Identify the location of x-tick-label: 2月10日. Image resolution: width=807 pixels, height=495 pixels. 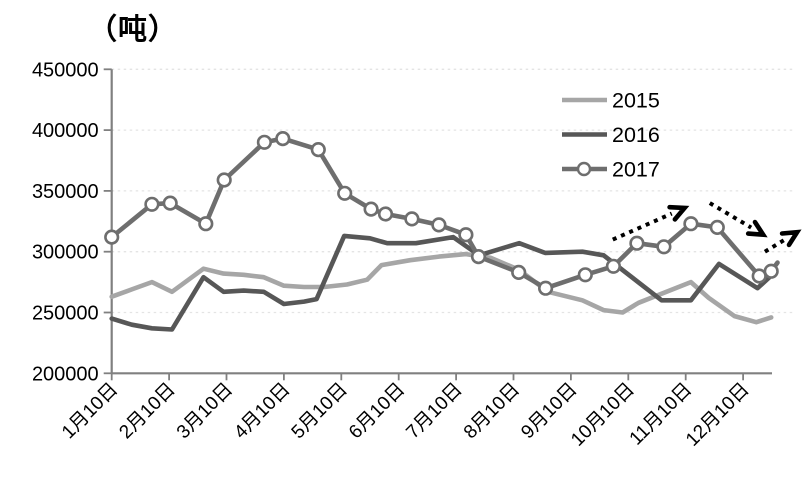
(147, 411).